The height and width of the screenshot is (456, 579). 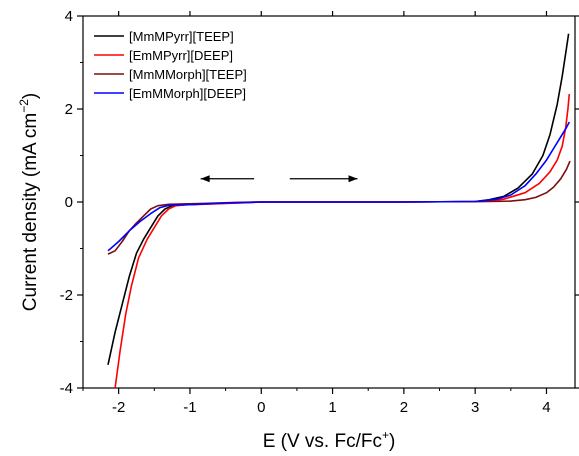 I want to click on legend-label-1: [EmMPyrr][DEEP], so click(x=181, y=55).